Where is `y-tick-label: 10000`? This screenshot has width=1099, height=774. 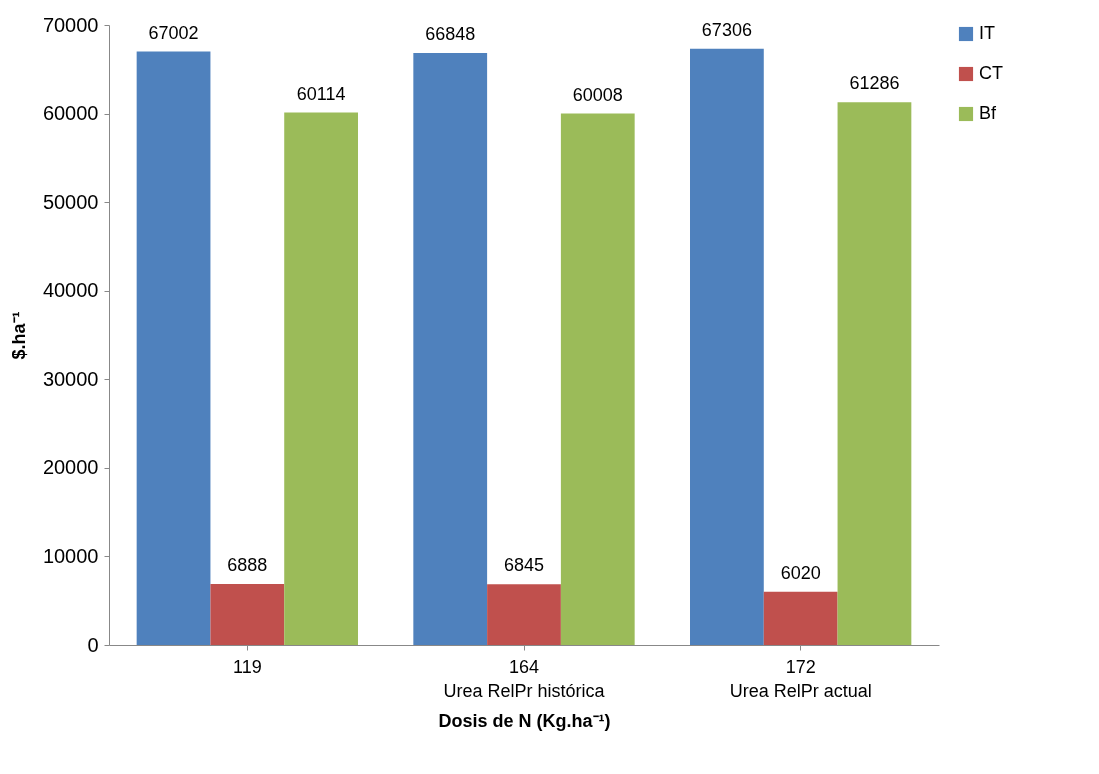 y-tick-label: 10000 is located at coordinates (70, 555).